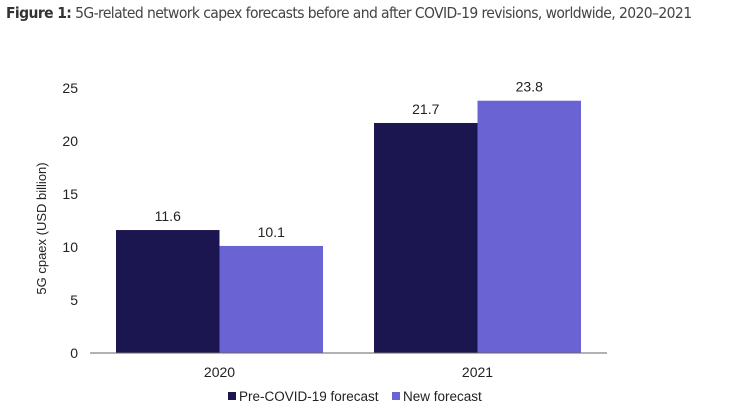 The width and height of the screenshot is (745, 419). I want to click on data-label: 11.6, so click(168, 216).